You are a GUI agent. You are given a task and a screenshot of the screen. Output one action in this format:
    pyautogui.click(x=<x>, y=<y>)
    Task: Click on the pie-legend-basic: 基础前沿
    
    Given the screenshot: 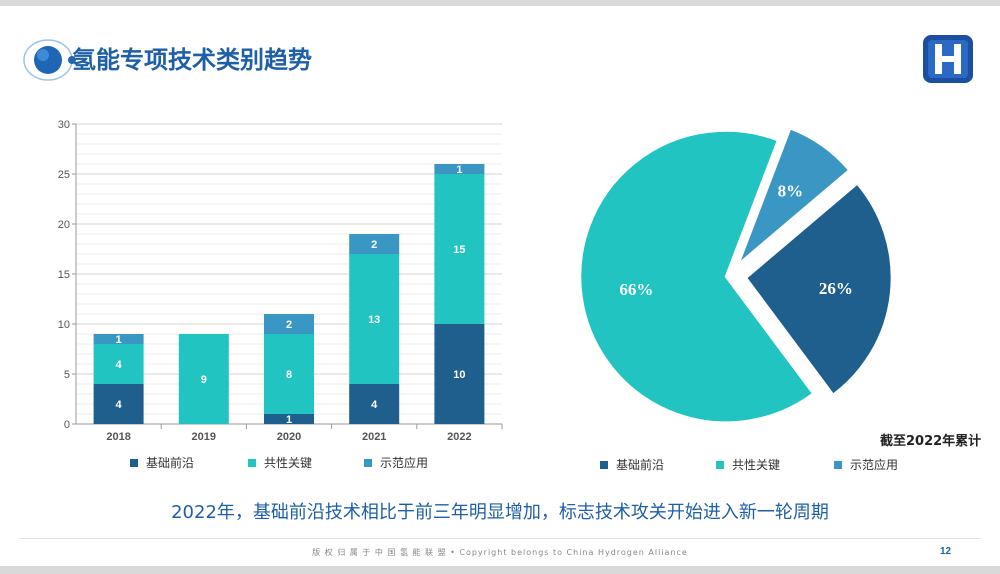 What is the action you would take?
    pyautogui.click(x=632, y=464)
    